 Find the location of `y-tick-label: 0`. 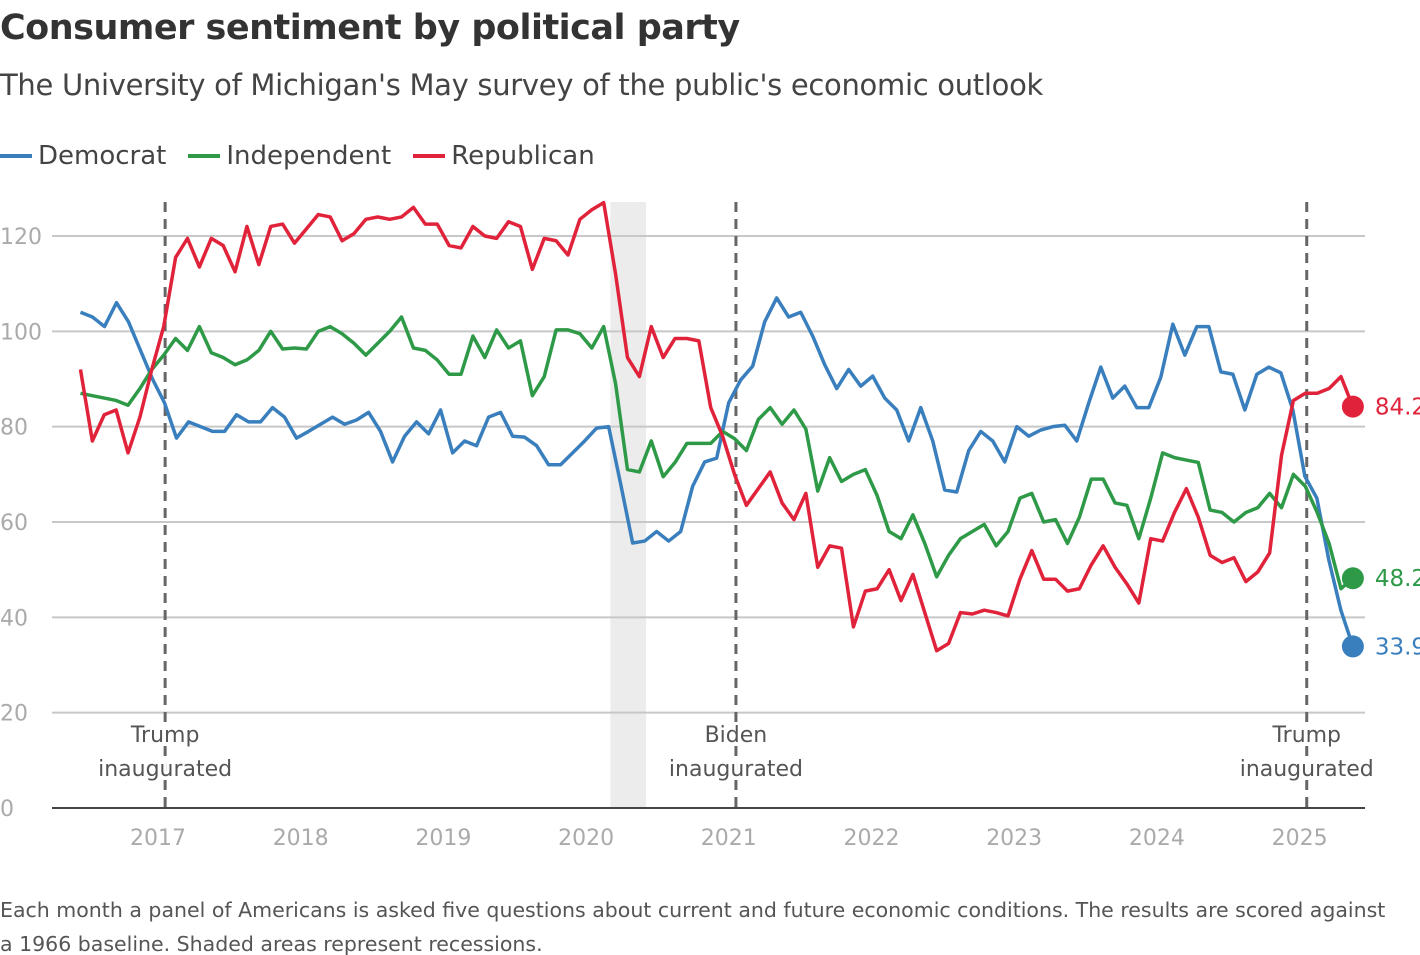

y-tick-label: 0 is located at coordinates (7, 809).